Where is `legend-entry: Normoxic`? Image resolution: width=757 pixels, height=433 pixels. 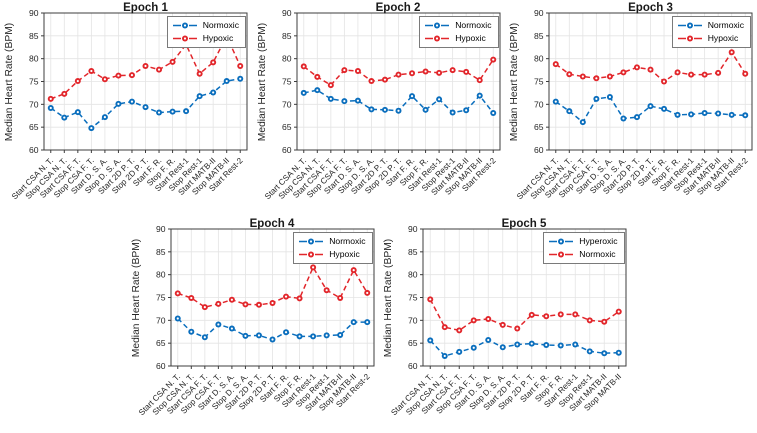
legend-entry: Normoxic is located at coordinates (458, 25).